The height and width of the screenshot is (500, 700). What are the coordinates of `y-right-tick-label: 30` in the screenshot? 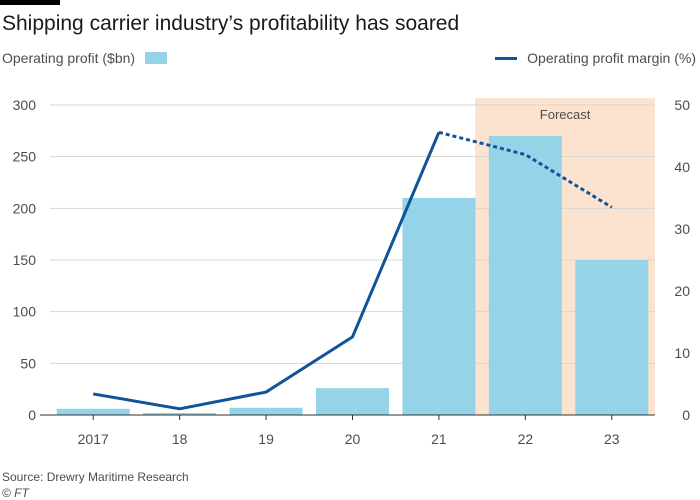 It's located at (682, 229).